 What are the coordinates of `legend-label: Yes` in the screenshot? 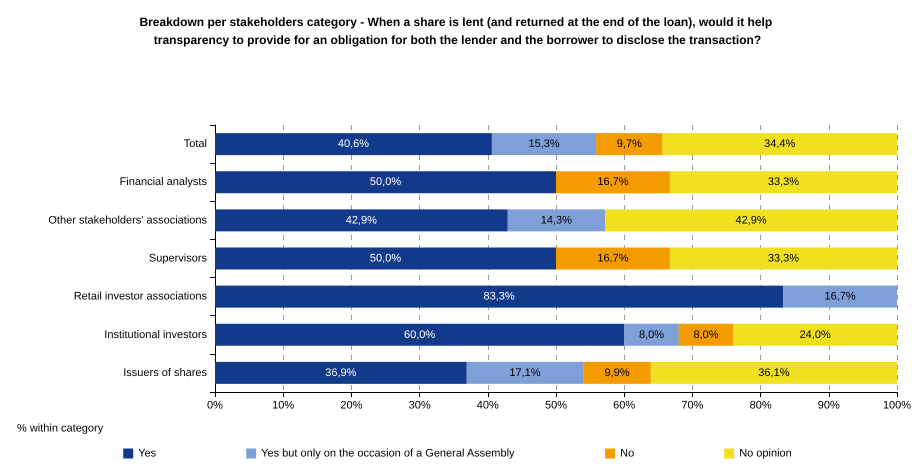 It's located at (147, 454).